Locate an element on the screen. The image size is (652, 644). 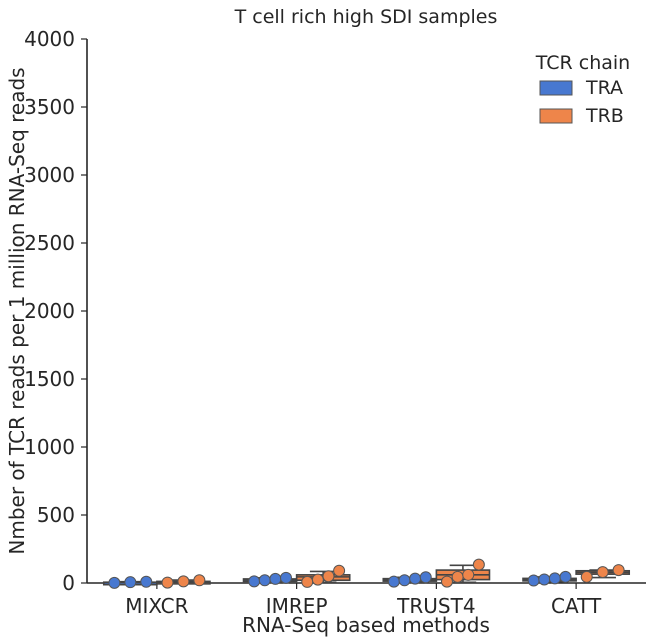
legend-swatch-tra is located at coordinates (556, 88).